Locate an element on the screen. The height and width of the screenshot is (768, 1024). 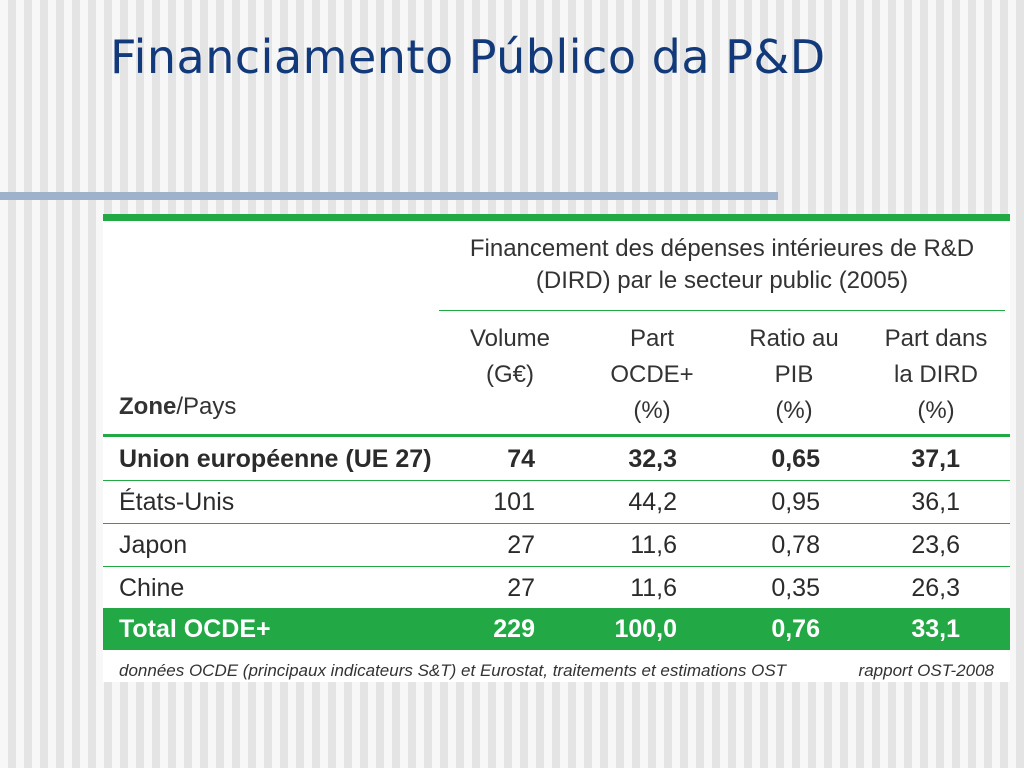
col-header-ratio-pib-line-3: (%) is located at coordinates (794, 410).